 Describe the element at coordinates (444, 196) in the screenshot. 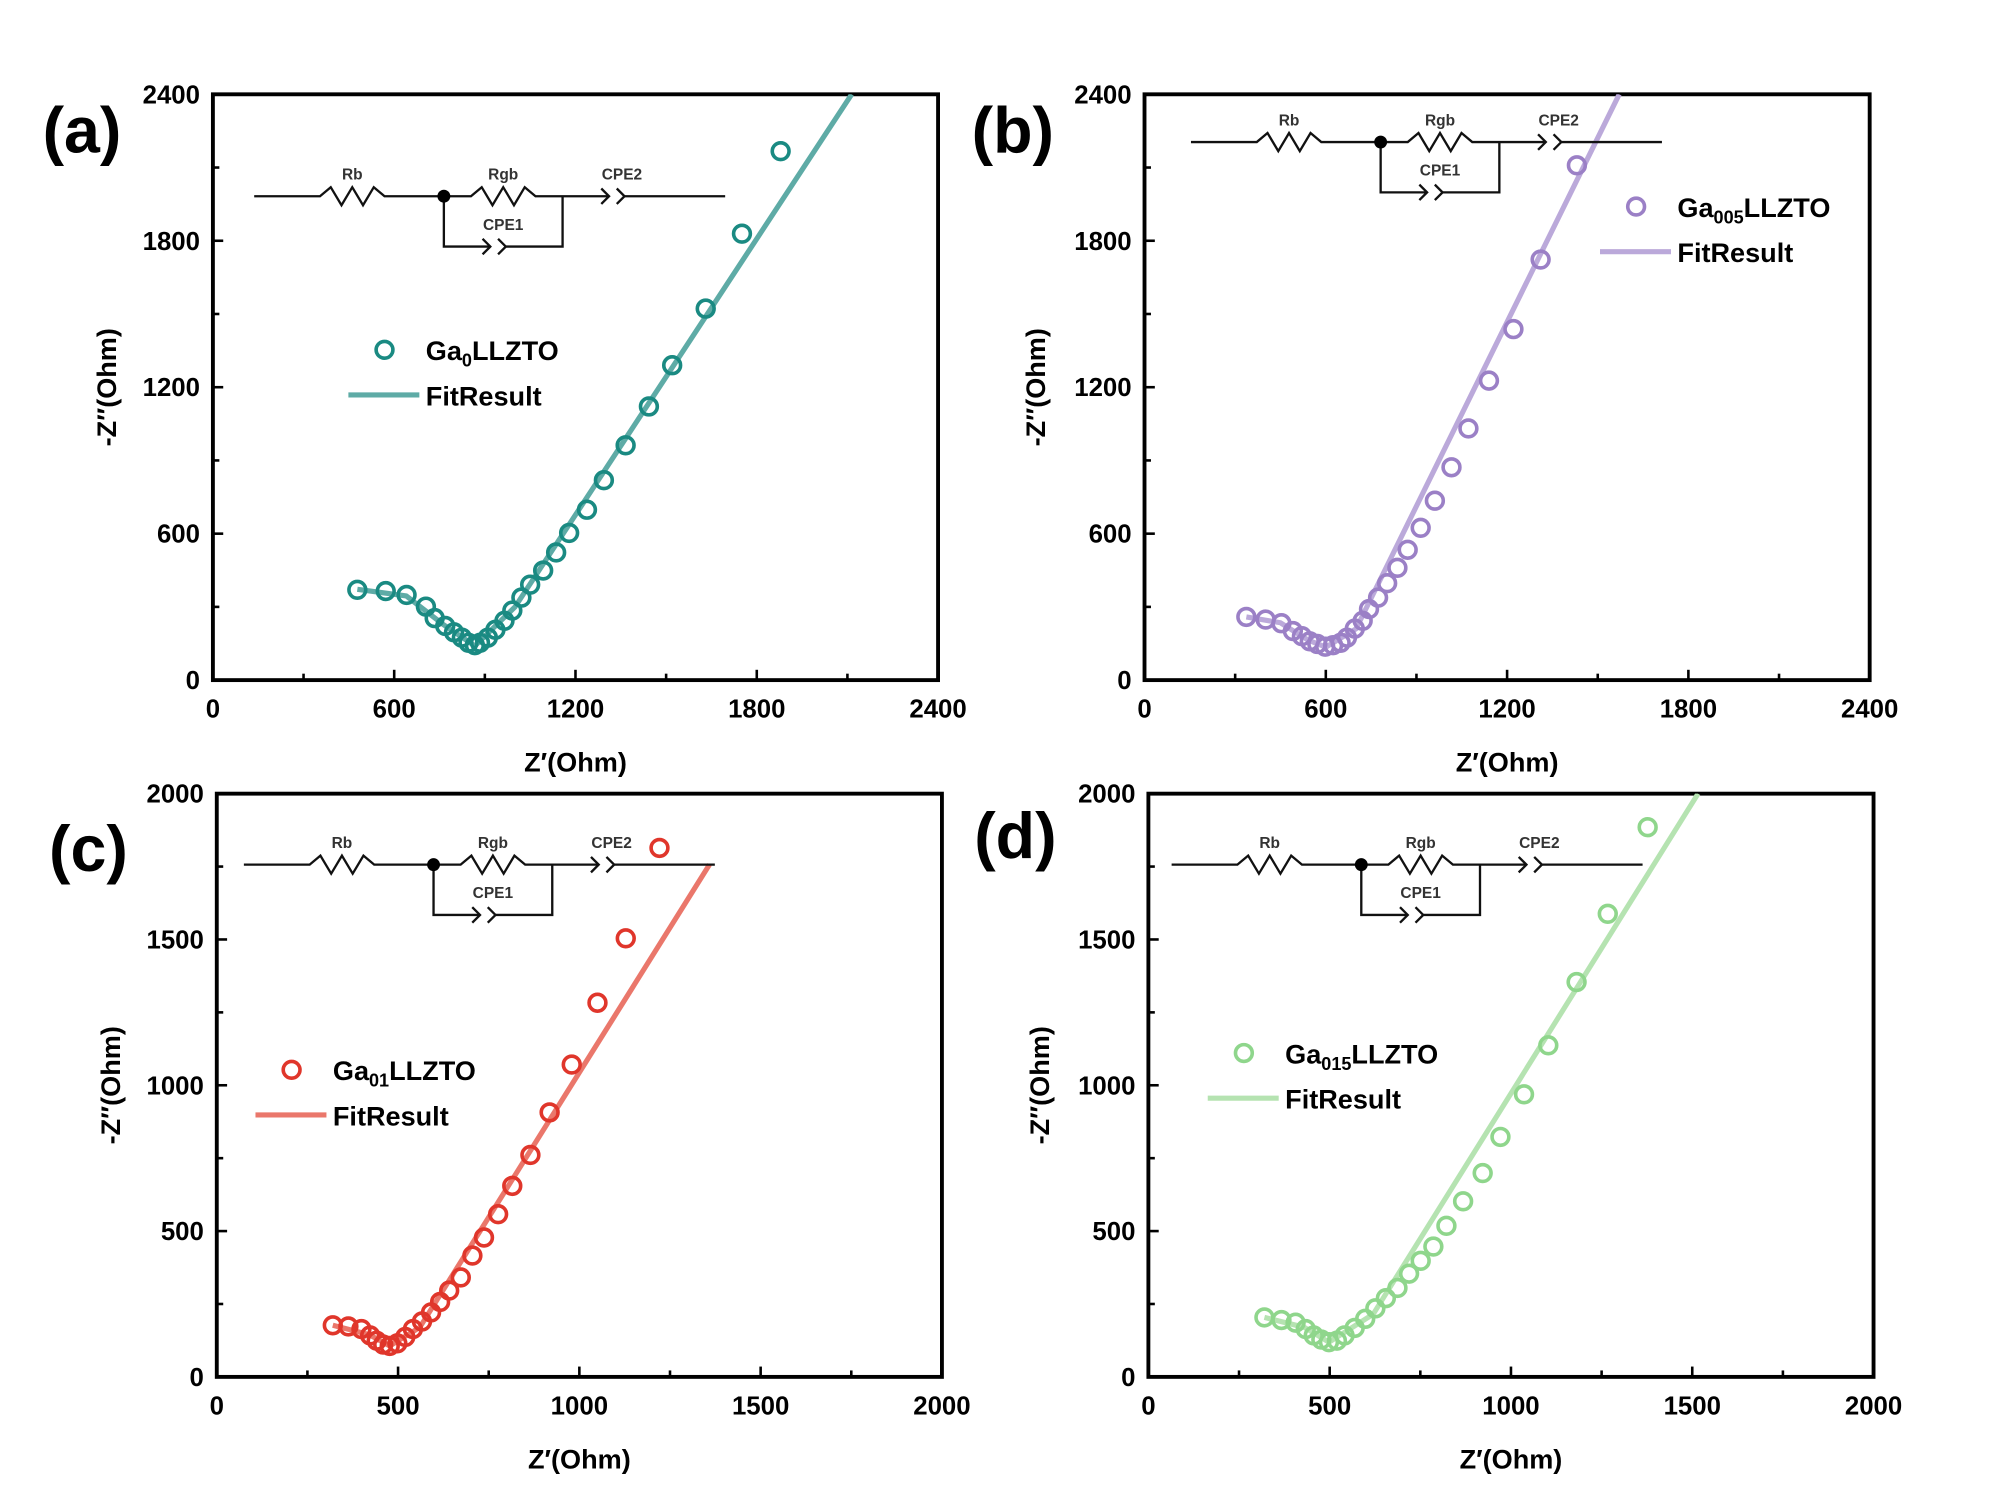

I see `circuit-node` at that location.